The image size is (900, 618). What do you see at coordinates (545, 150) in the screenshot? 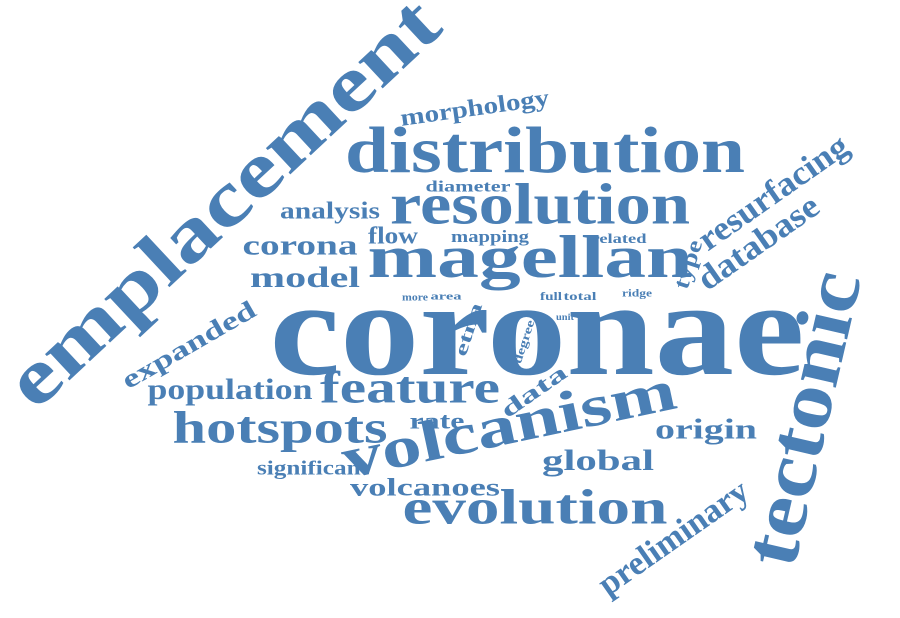
I see `word-distribution: distribution` at bounding box center [545, 150].